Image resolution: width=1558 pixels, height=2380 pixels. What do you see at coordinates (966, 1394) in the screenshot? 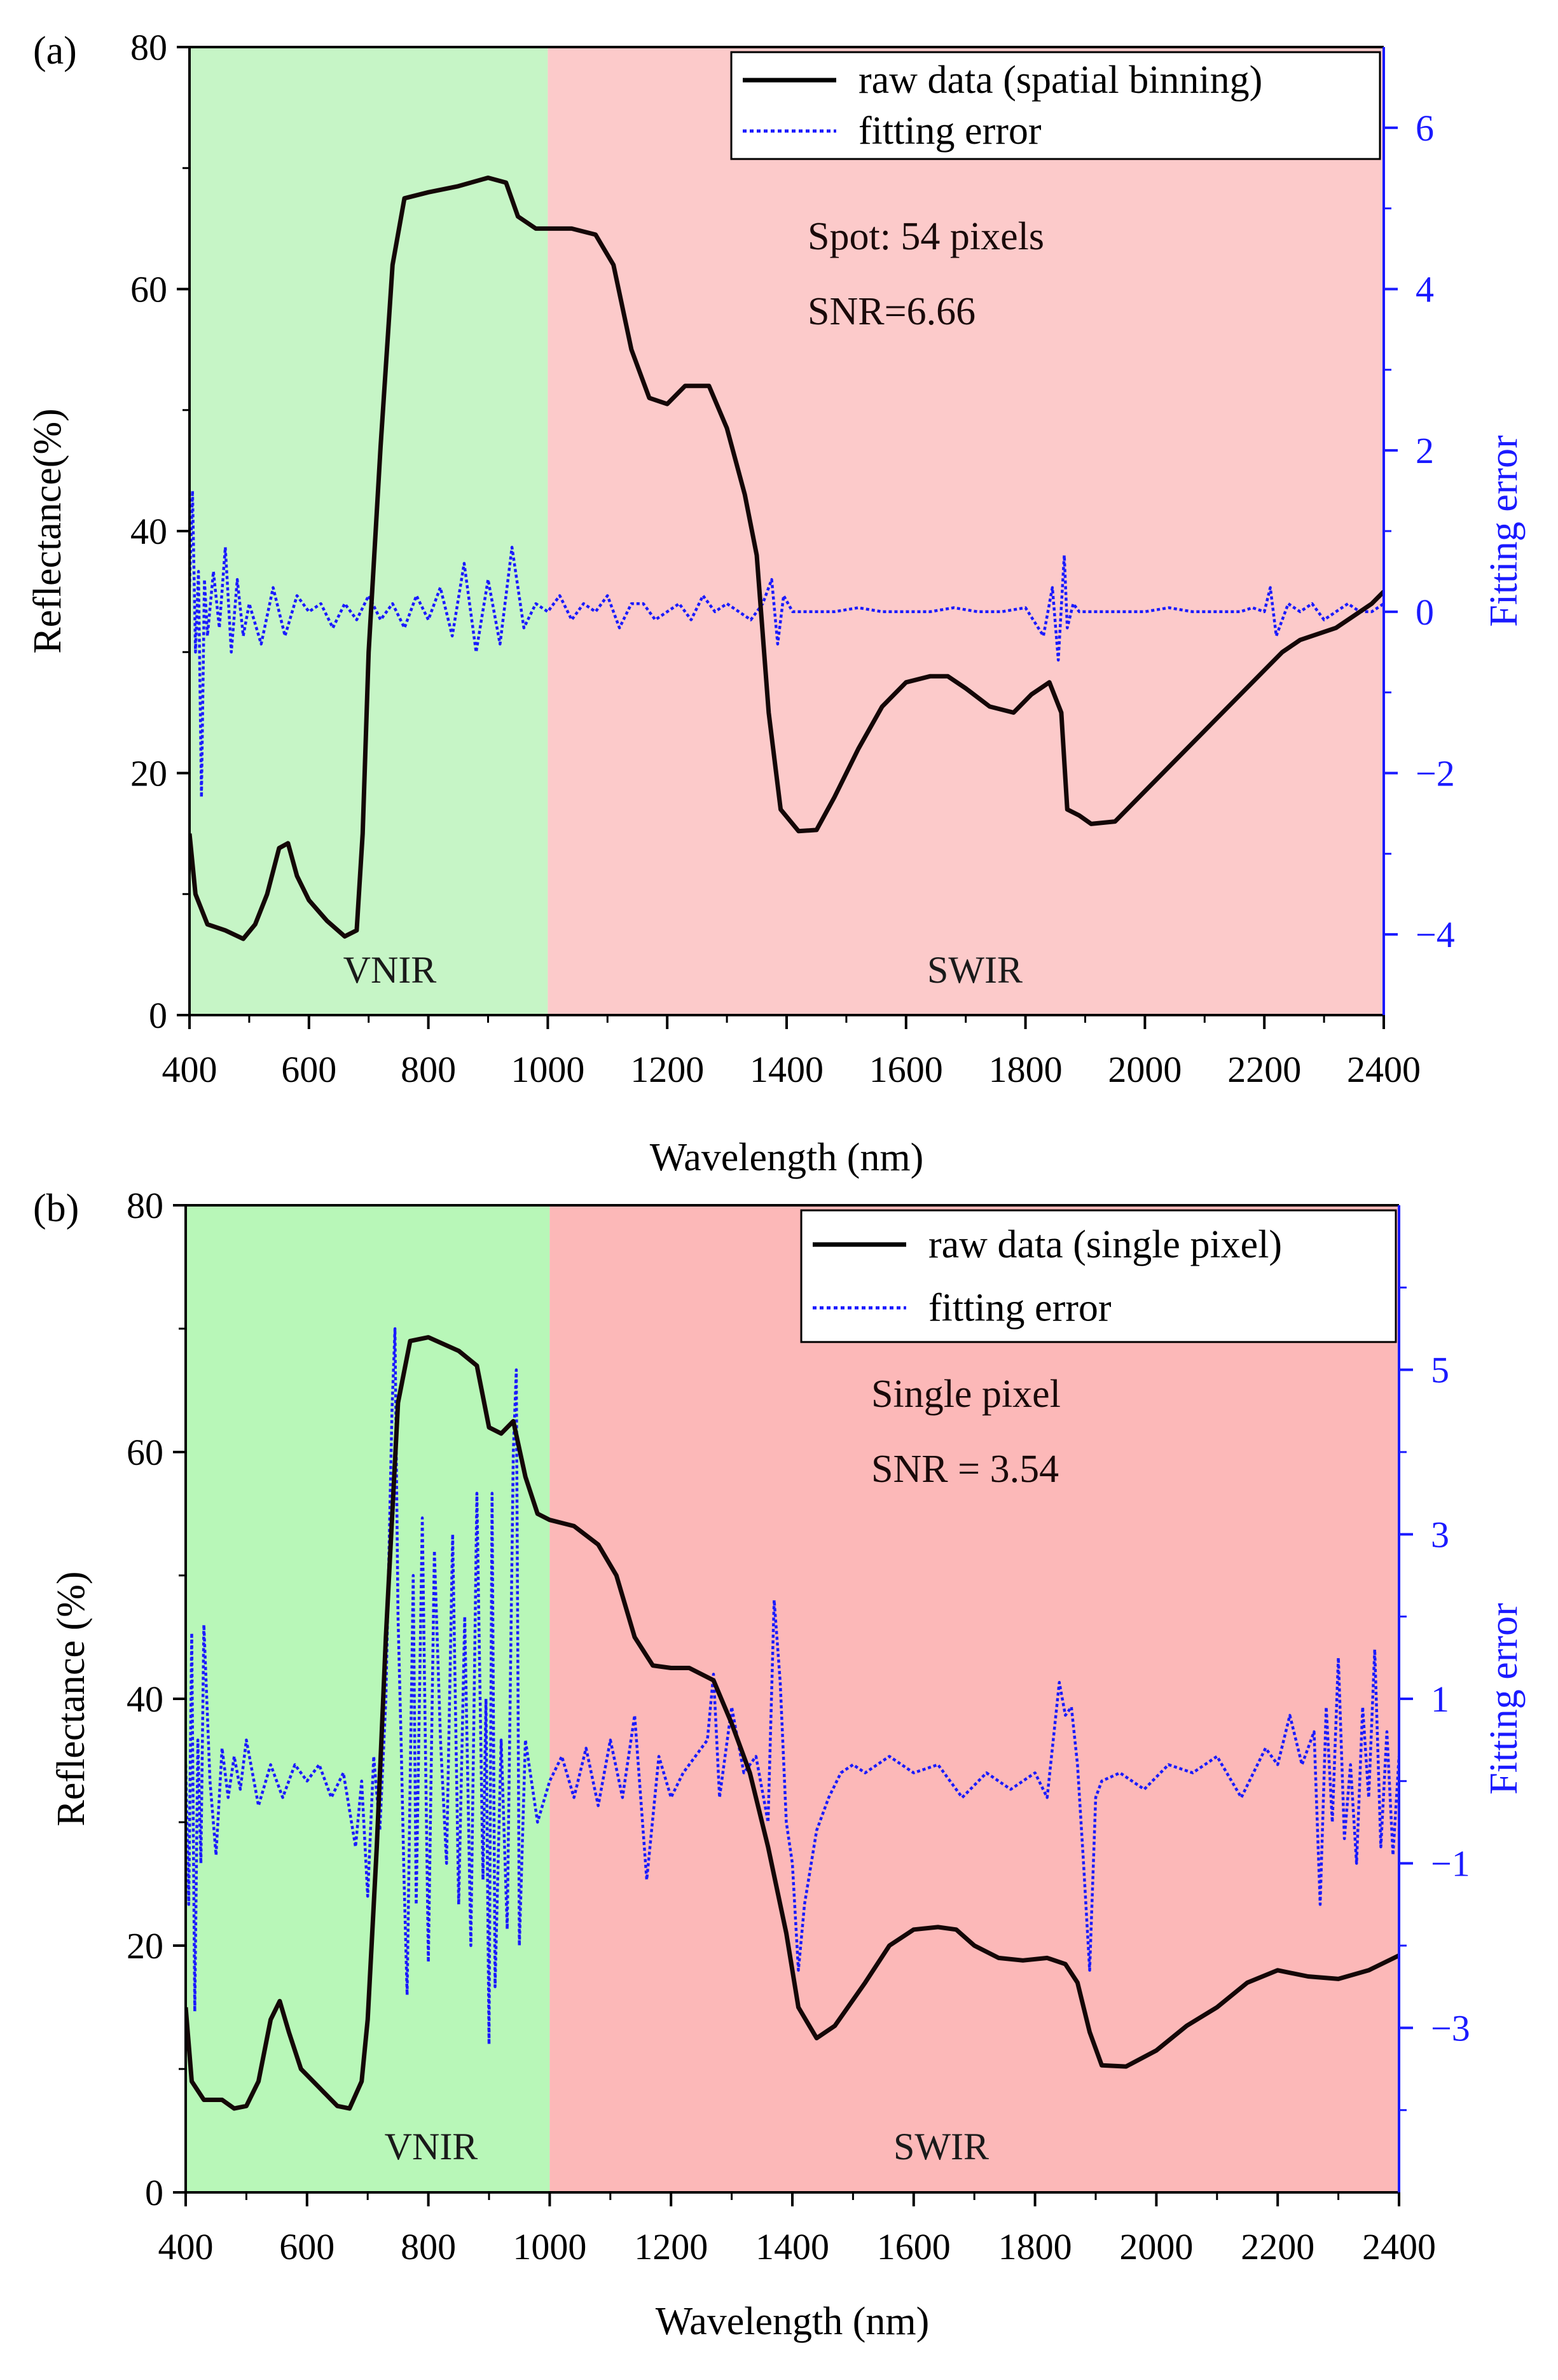
I see `annotation-text: Single pixel` at bounding box center [966, 1394].